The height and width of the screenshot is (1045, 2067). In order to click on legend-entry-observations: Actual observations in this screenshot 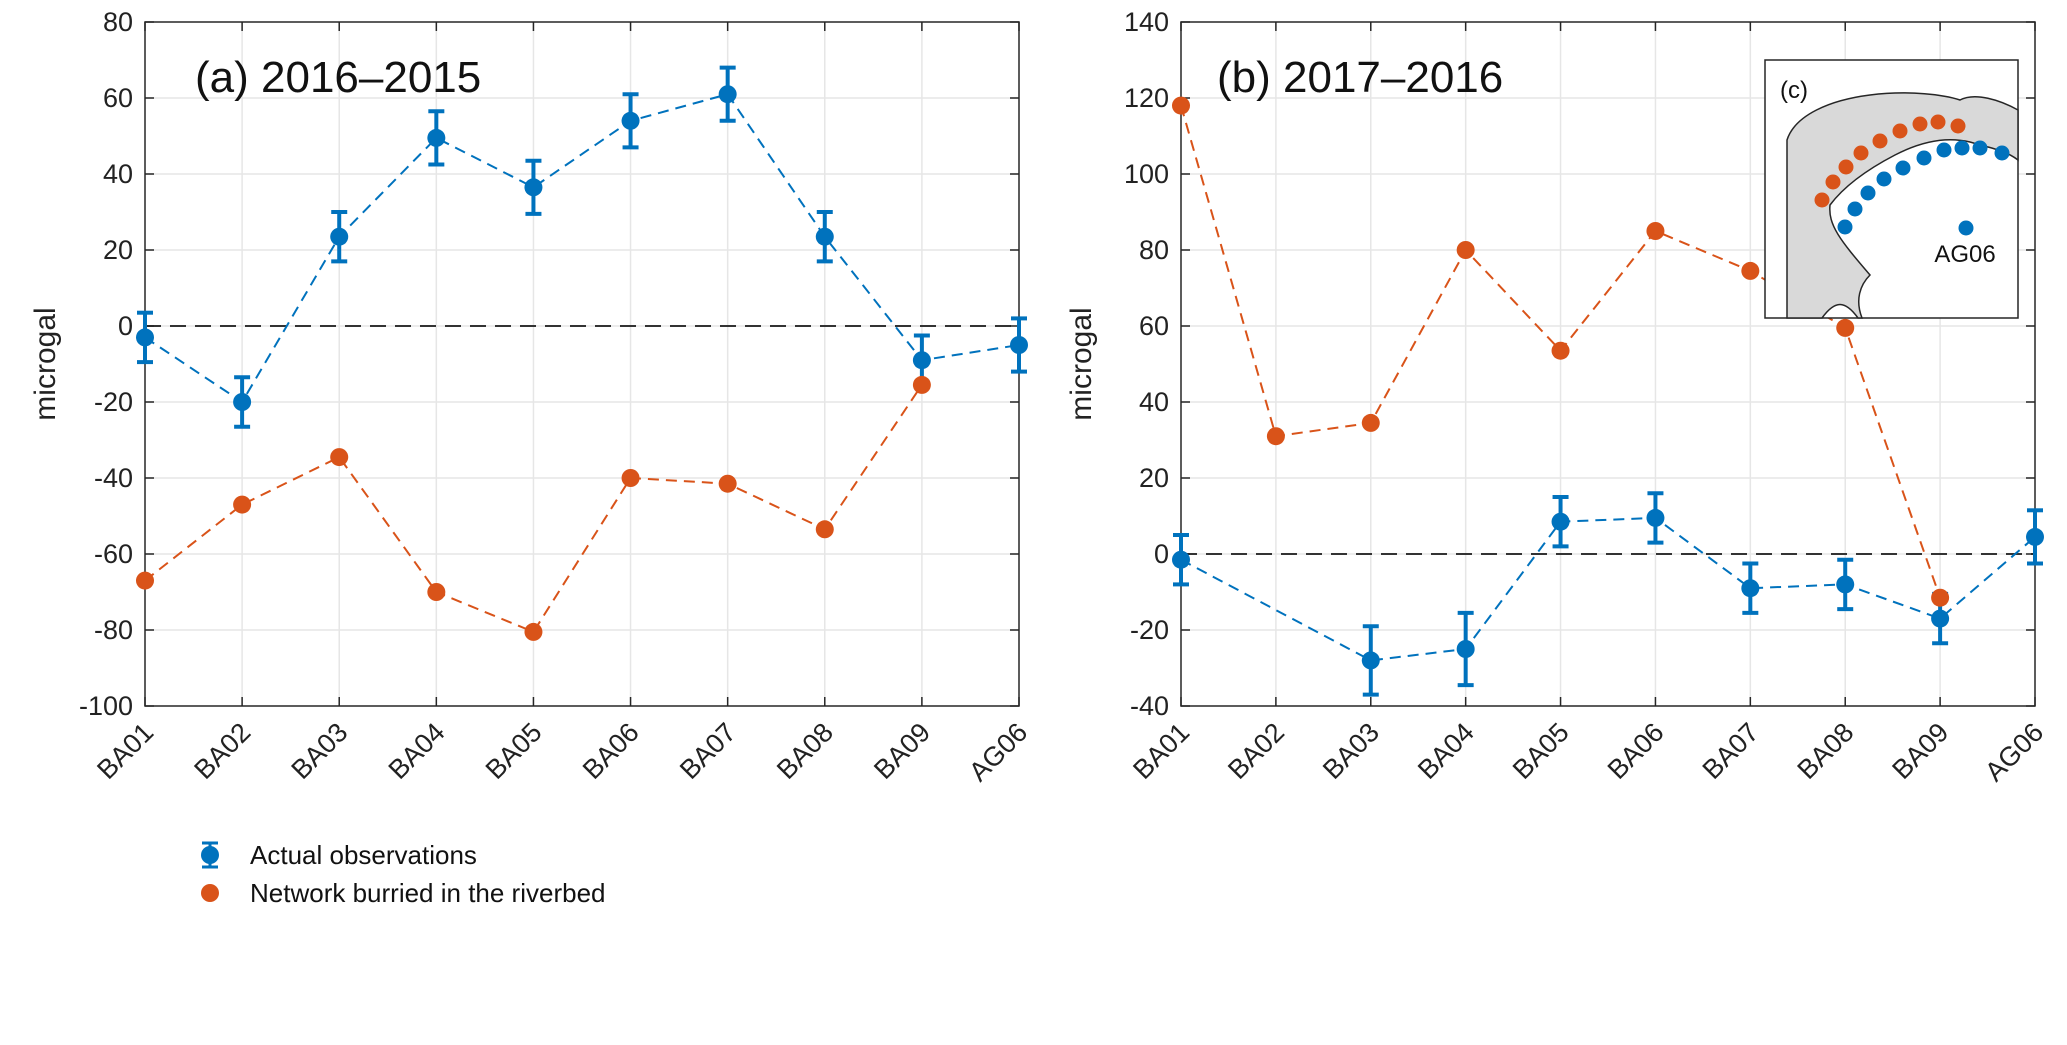, I will do `click(363, 855)`.